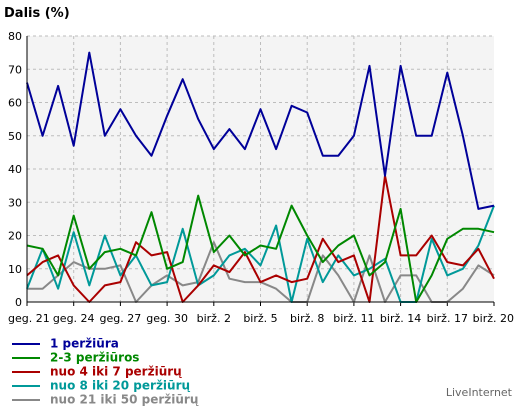 The width and height of the screenshot is (520, 407). I want to click on brand-label: LiveInternet, so click(478, 392).